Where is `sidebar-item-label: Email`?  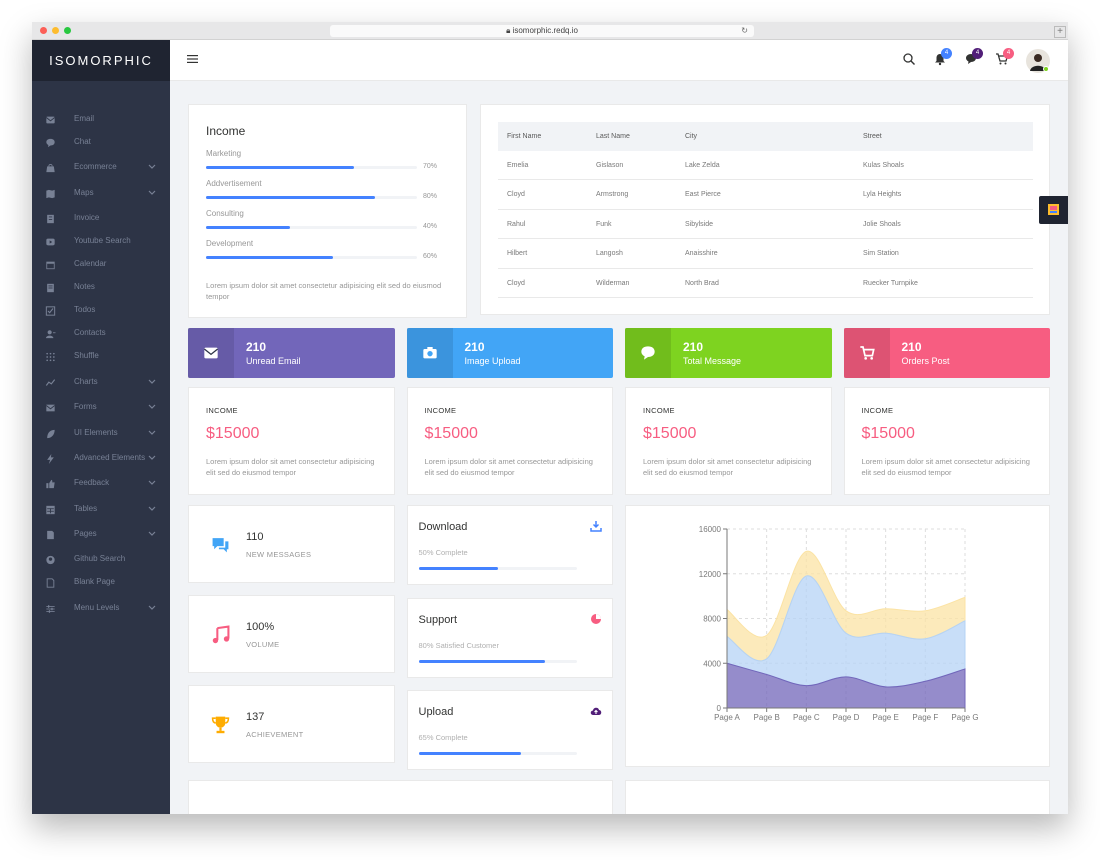
sidebar-item-label: Email is located at coordinates (84, 118).